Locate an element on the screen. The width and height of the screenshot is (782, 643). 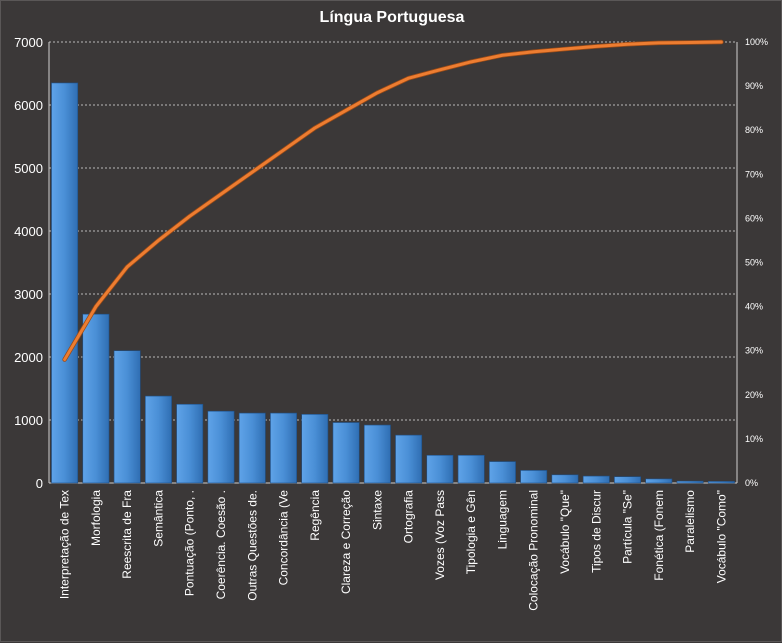
y-right-tick-label: 10% is located at coordinates (754, 439).